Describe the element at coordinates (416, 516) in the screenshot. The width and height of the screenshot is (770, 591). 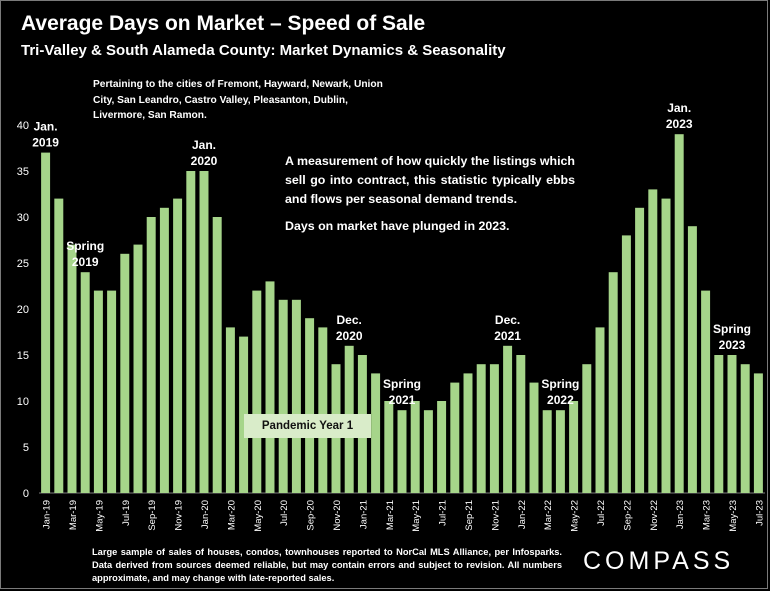
I see `x-tick-label: May-21` at that location.